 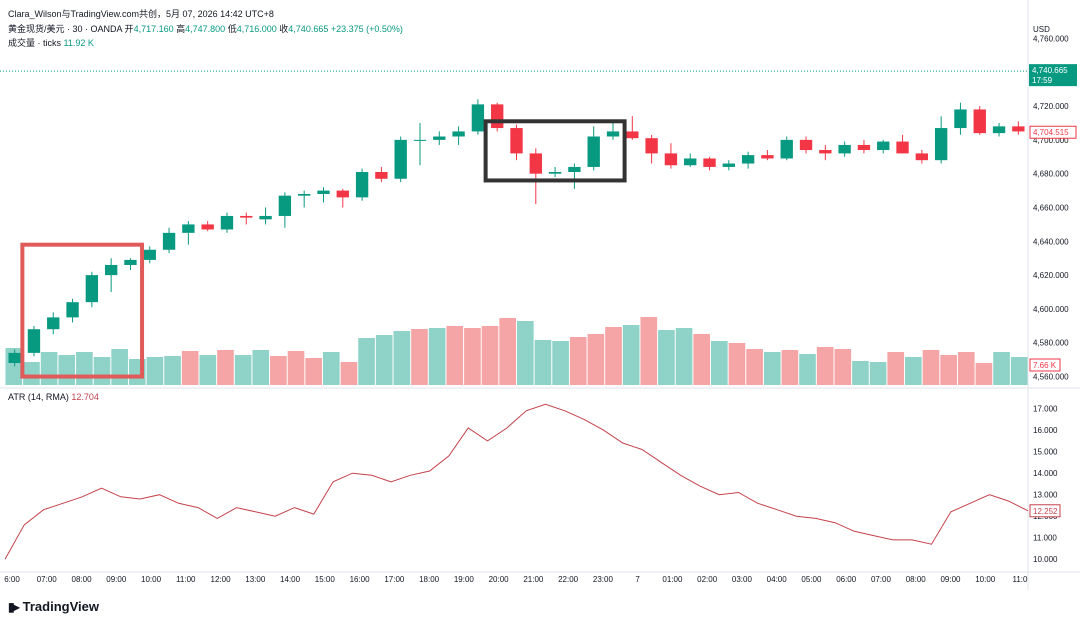 What do you see at coordinates (78, 43) in the screenshot?
I see `volume-value: 11.92 K` at bounding box center [78, 43].